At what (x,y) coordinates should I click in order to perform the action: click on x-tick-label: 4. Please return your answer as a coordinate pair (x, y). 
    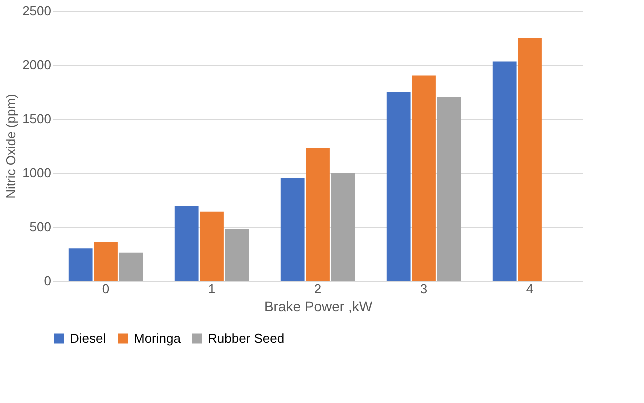
    Looking at the image, I should click on (530, 289).